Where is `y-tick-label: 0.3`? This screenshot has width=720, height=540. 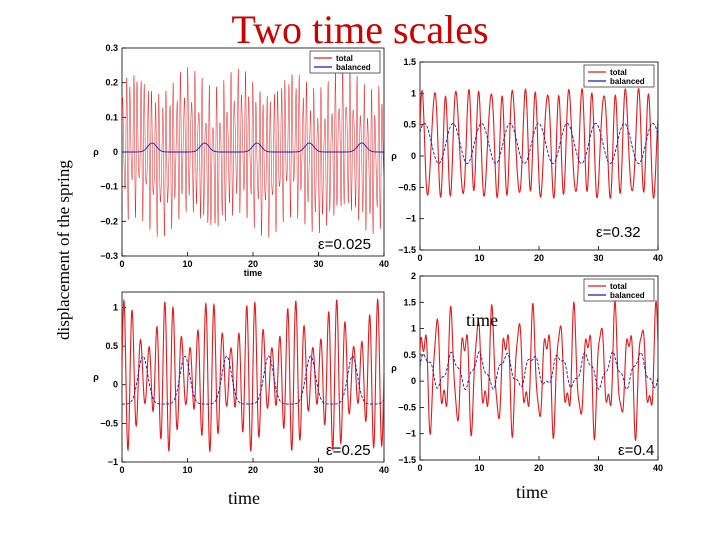
y-tick-label: 0.3 is located at coordinates (111, 48).